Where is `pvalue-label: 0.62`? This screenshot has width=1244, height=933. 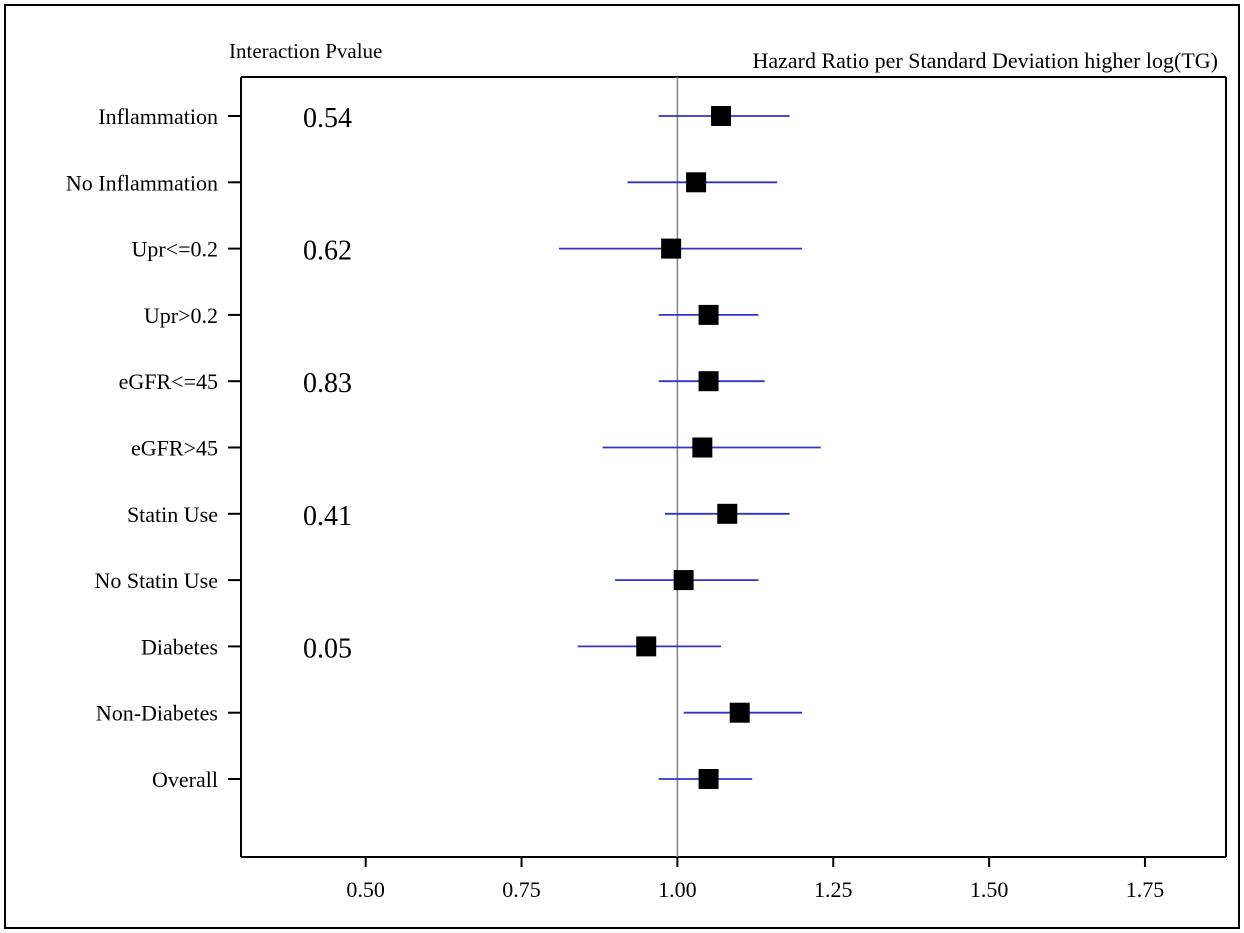
pvalue-label: 0.62 is located at coordinates (327, 251).